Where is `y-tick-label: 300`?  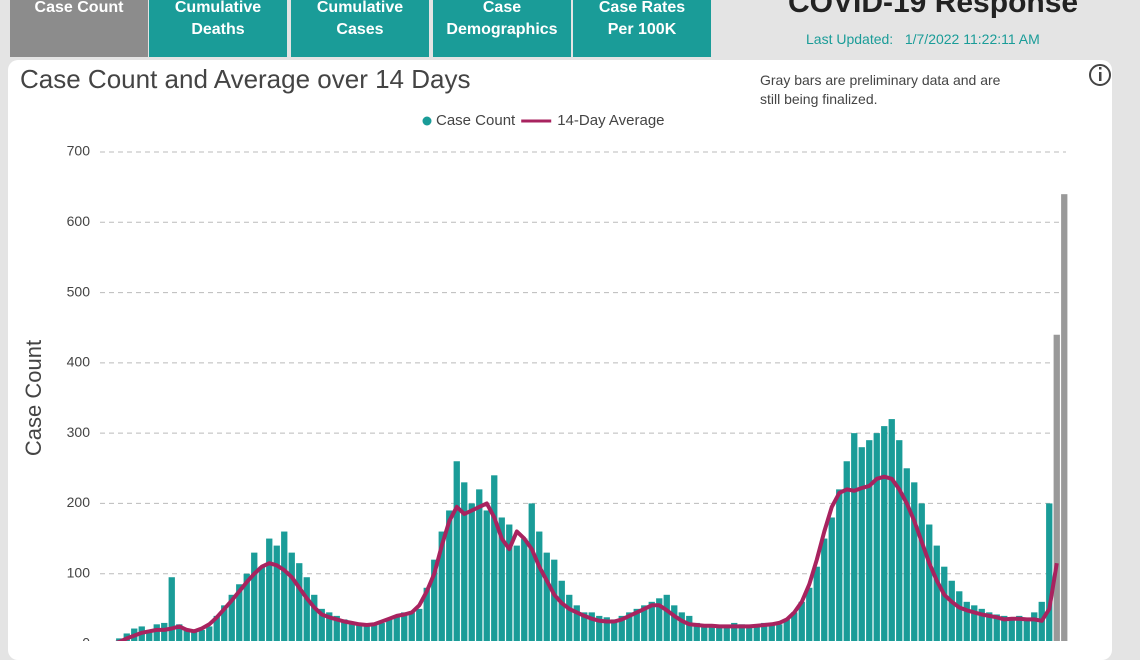
y-tick-label: 300 is located at coordinates (79, 432).